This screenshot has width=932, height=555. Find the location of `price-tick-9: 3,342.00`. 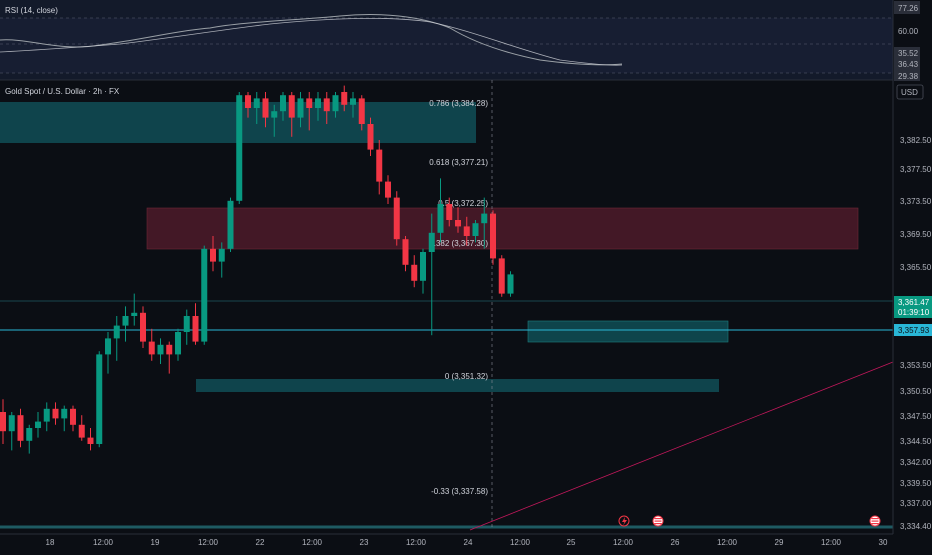

price-tick-9: 3,342.00 is located at coordinates (916, 462).